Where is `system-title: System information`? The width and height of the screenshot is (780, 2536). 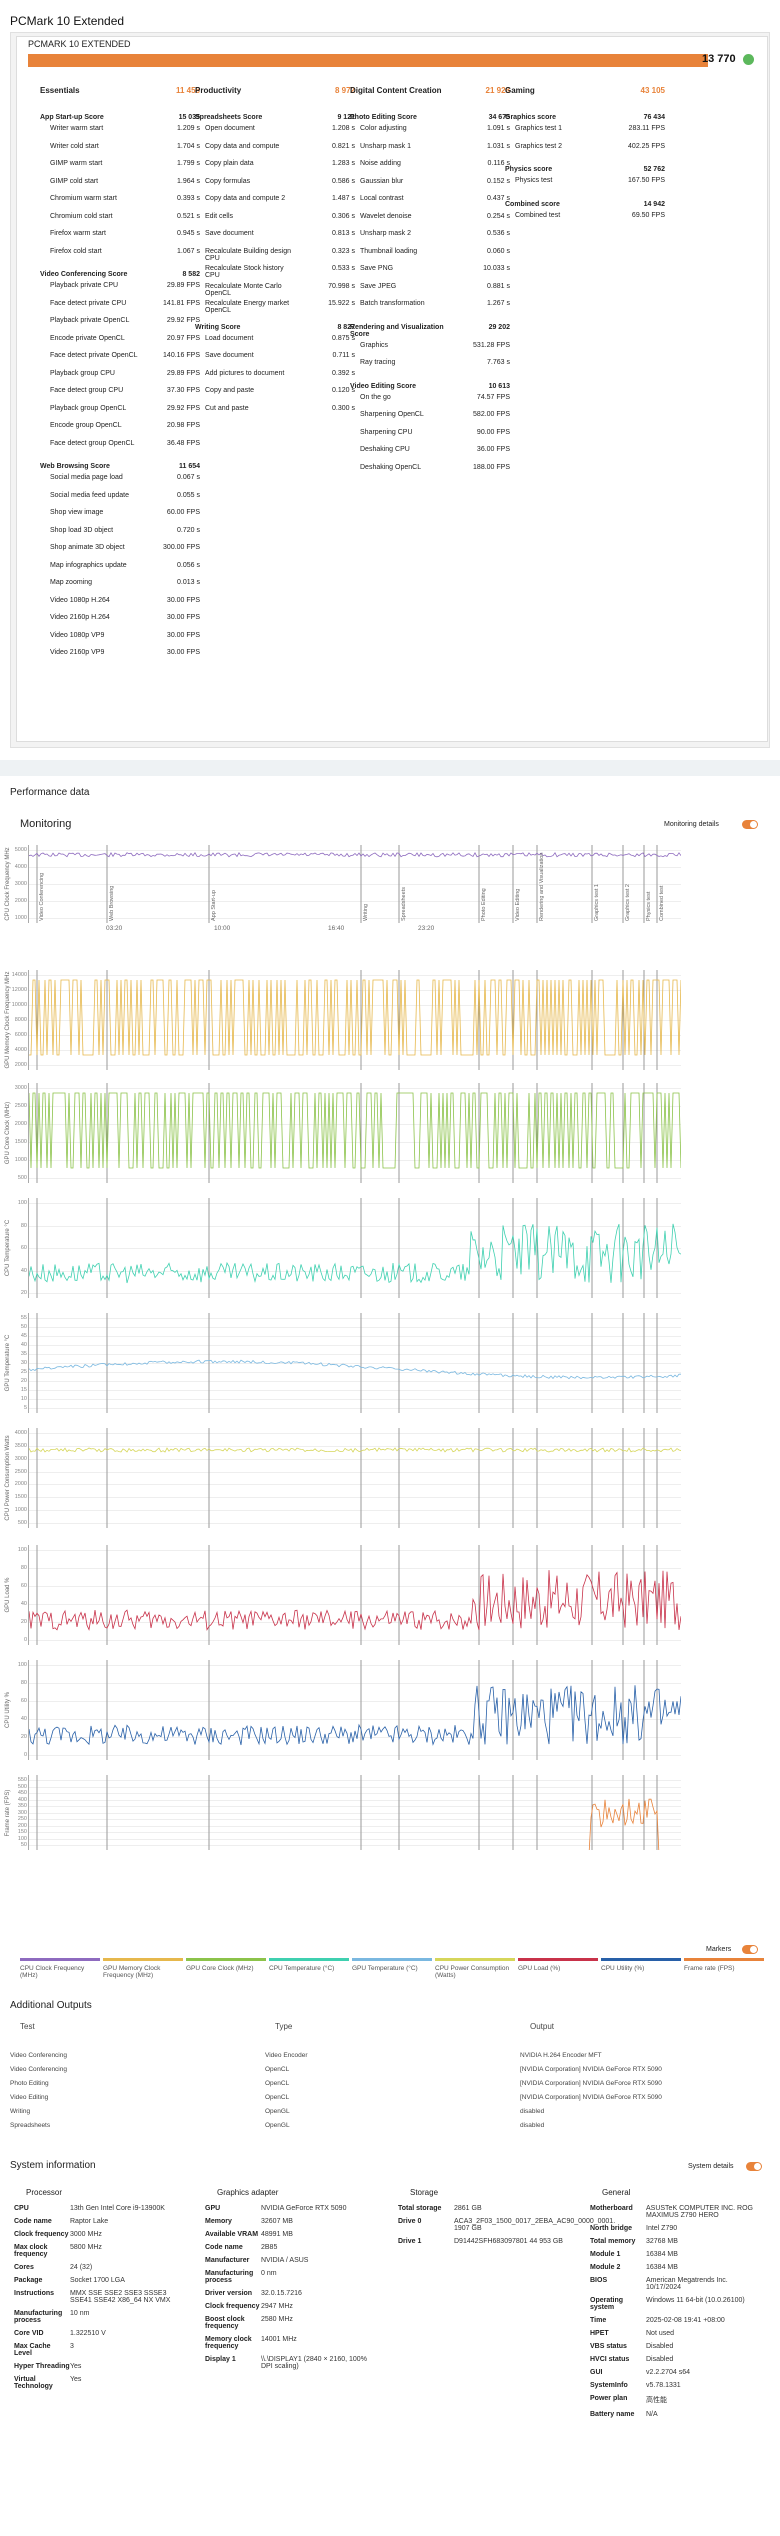
system-title: System information is located at coordinates (53, 2165).